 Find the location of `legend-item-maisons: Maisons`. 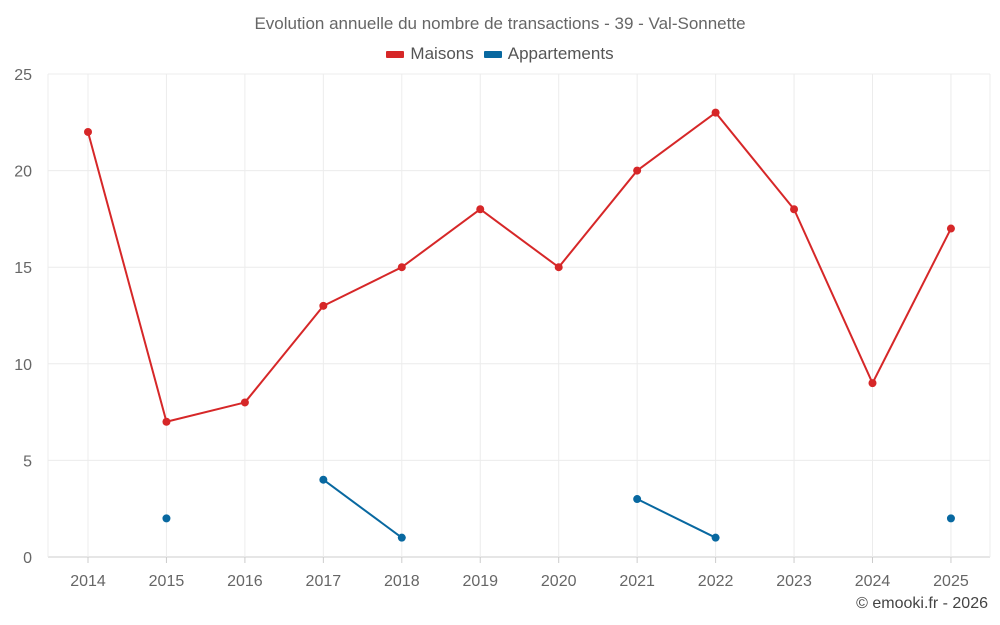

legend-item-maisons: Maisons is located at coordinates (430, 54).